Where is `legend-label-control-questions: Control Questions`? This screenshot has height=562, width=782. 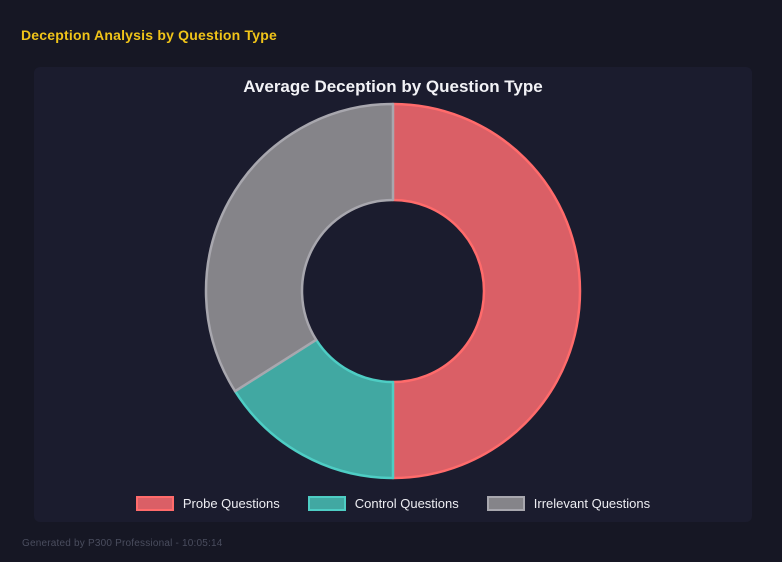
legend-label-control-questions: Control Questions is located at coordinates (406, 503).